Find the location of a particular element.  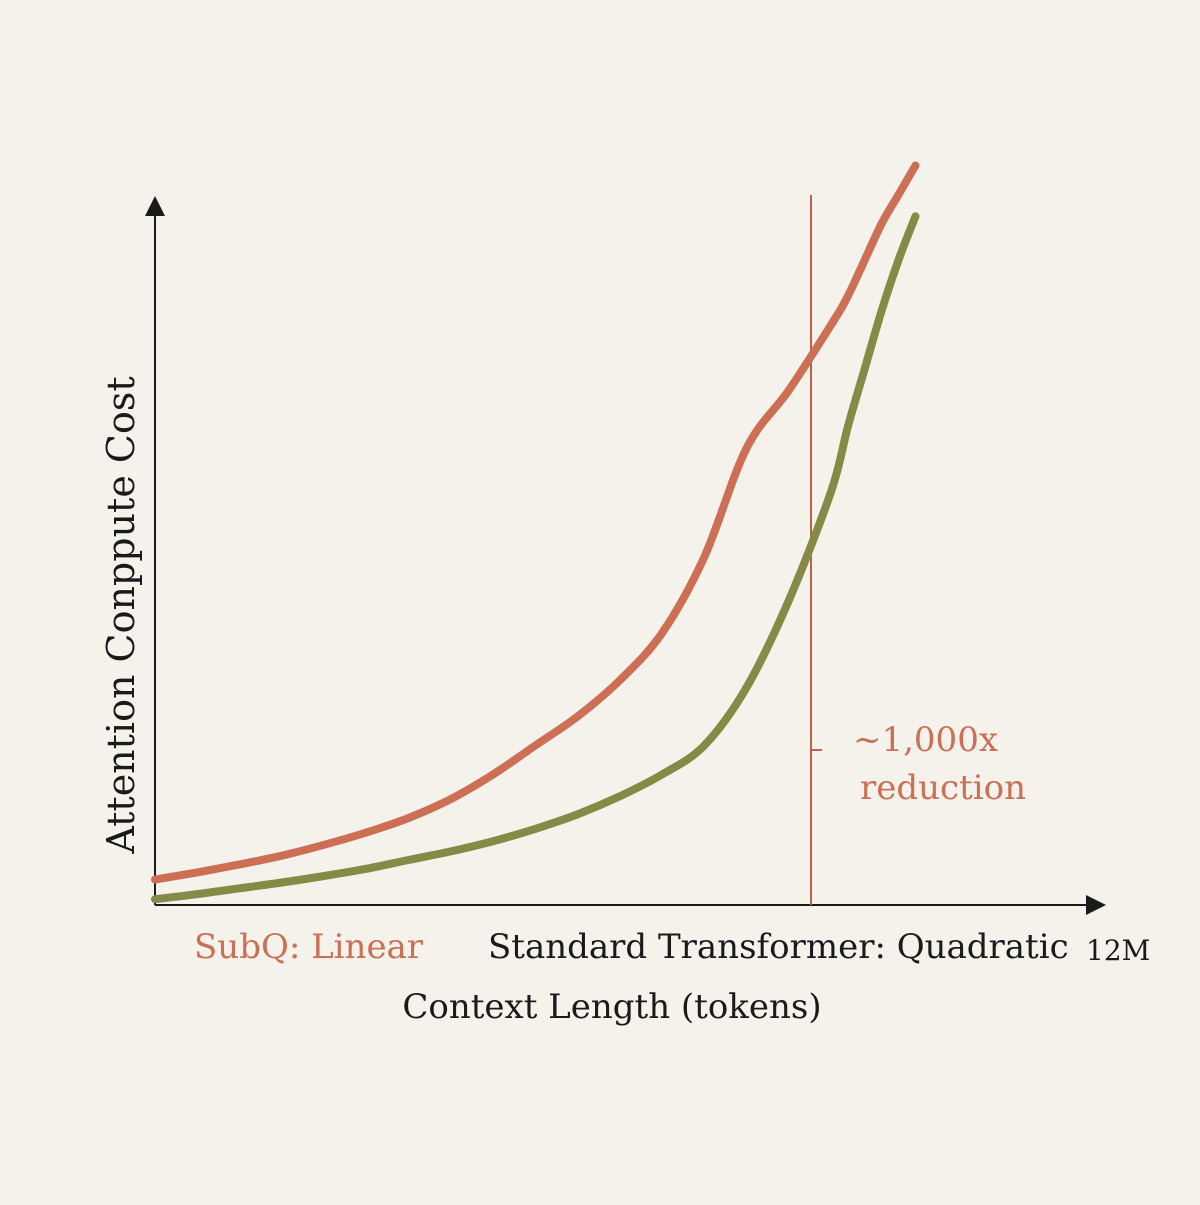

y-axis-label: Attention Conppute Cost is located at coordinates (121, 615).